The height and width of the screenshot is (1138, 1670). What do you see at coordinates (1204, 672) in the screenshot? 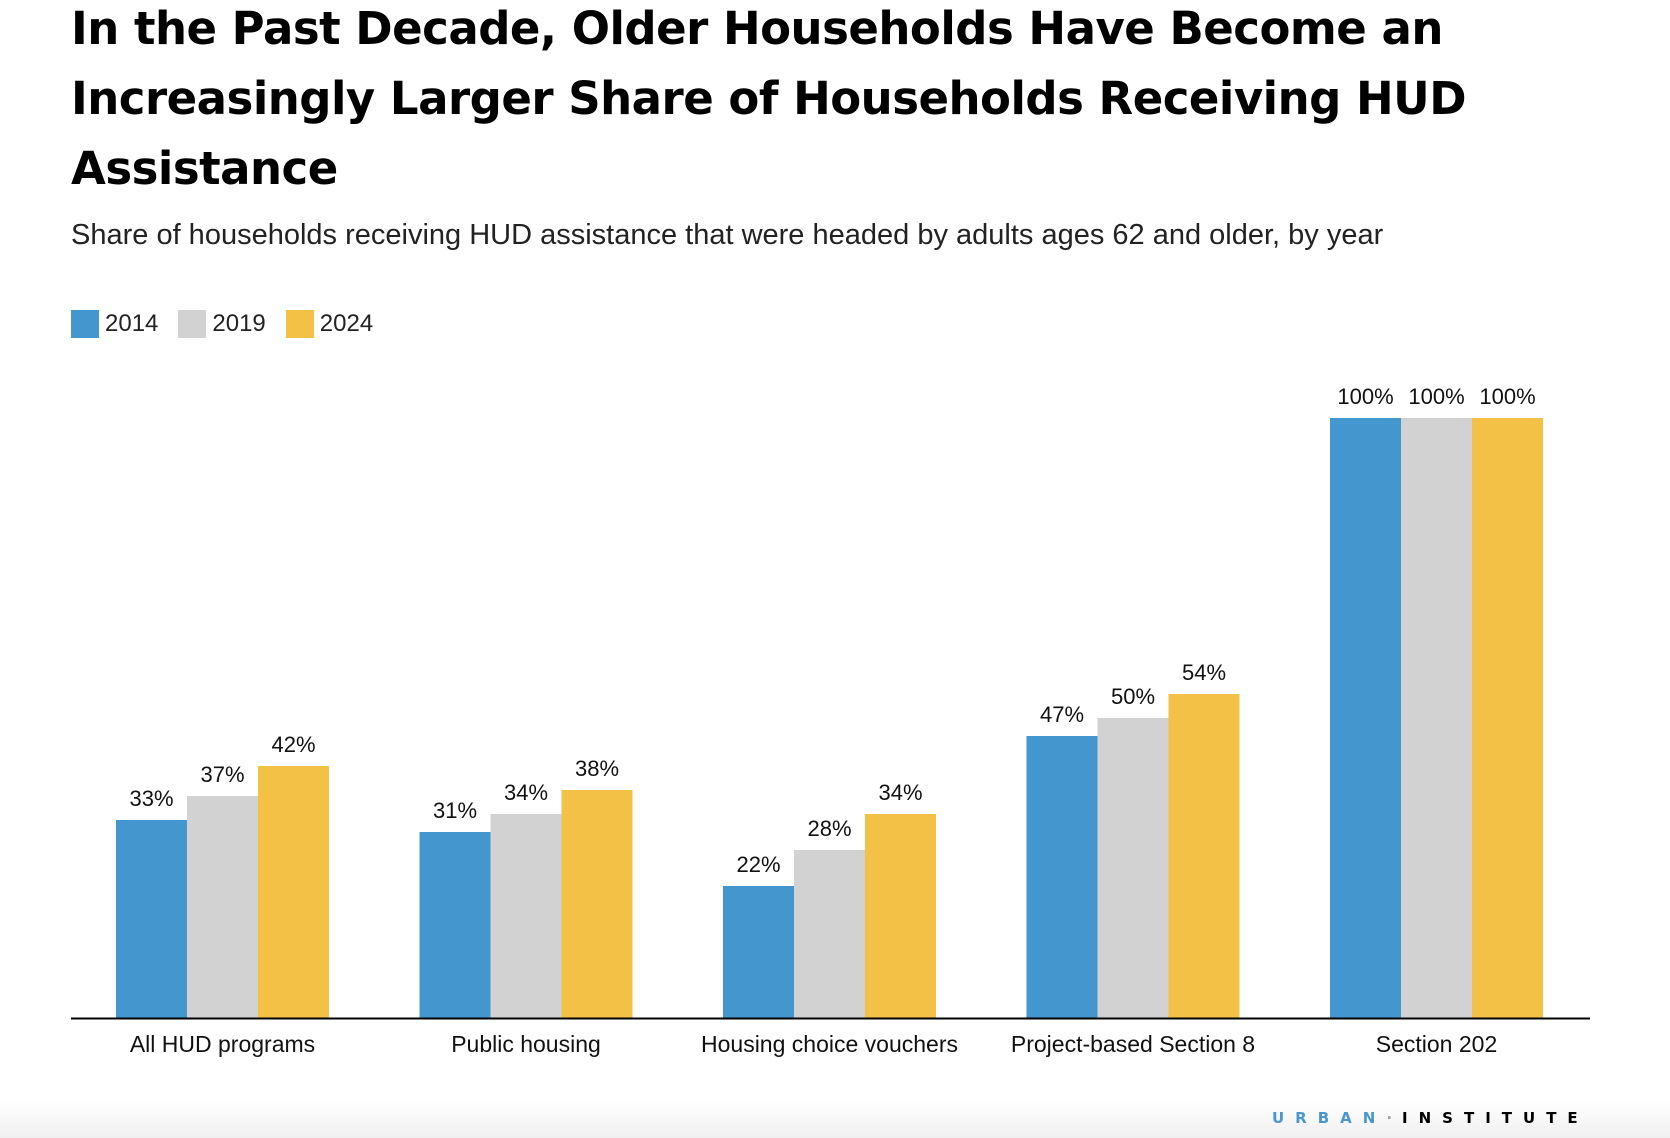
I see `data-label-2024-3: 54%` at bounding box center [1204, 672].